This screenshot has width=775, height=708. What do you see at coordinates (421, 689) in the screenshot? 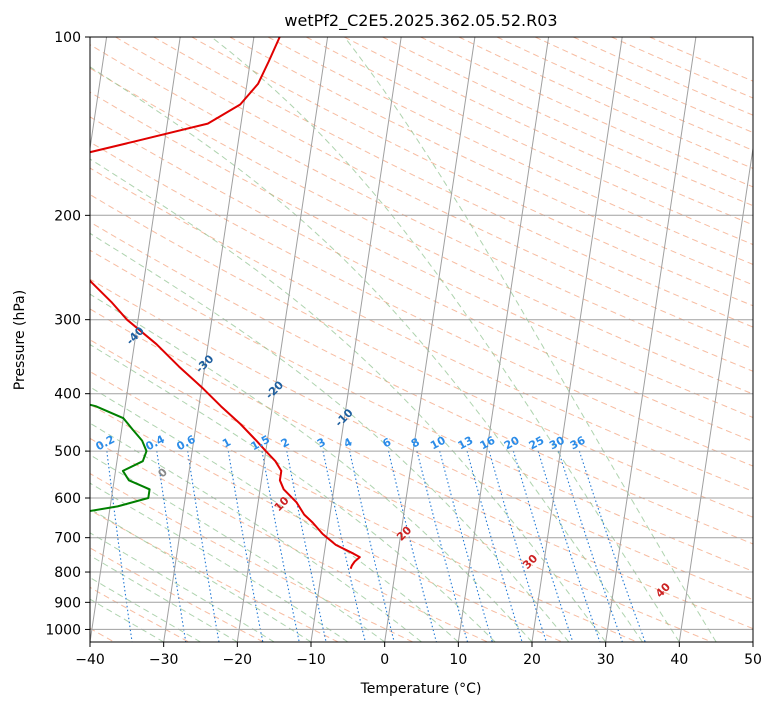
I see `x-axis-label: Temperature (°C)` at bounding box center [421, 689].